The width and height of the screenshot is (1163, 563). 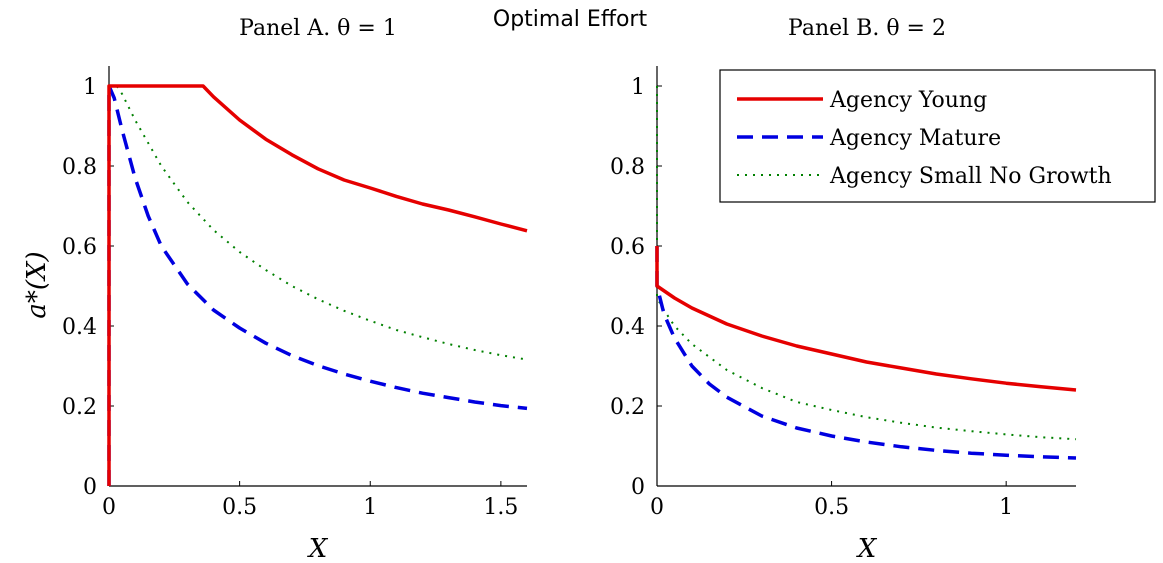 I want to click on panel-a-xlabel: X, so click(x=318, y=548).